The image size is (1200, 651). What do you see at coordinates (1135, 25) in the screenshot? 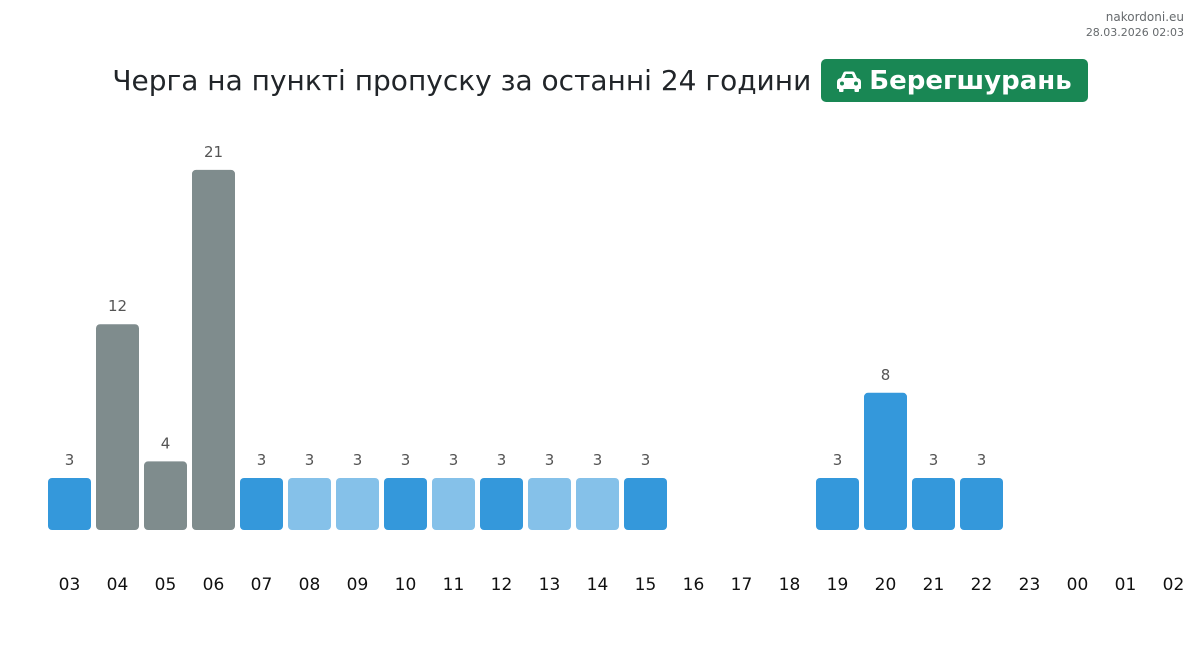
I see `site-block: nakordoni.eu 28.03.2026 02:03` at bounding box center [1135, 25].